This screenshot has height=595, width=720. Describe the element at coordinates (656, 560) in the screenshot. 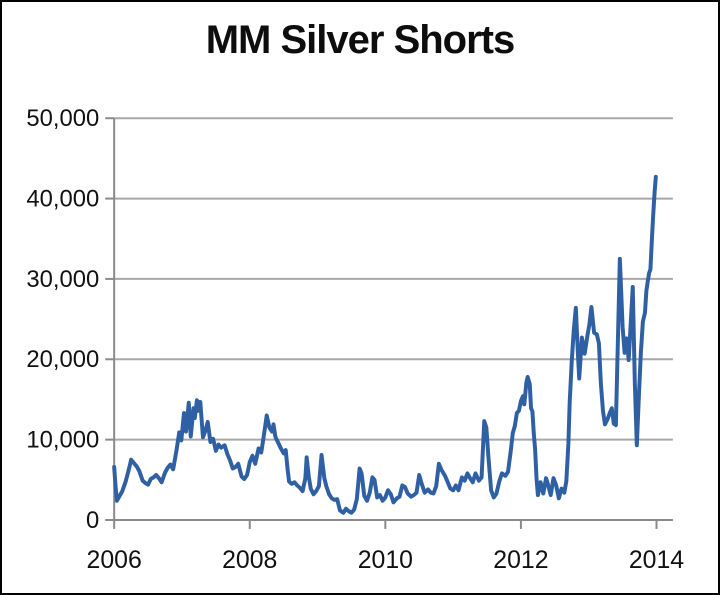

I see `x-tick-label: 2014` at that location.